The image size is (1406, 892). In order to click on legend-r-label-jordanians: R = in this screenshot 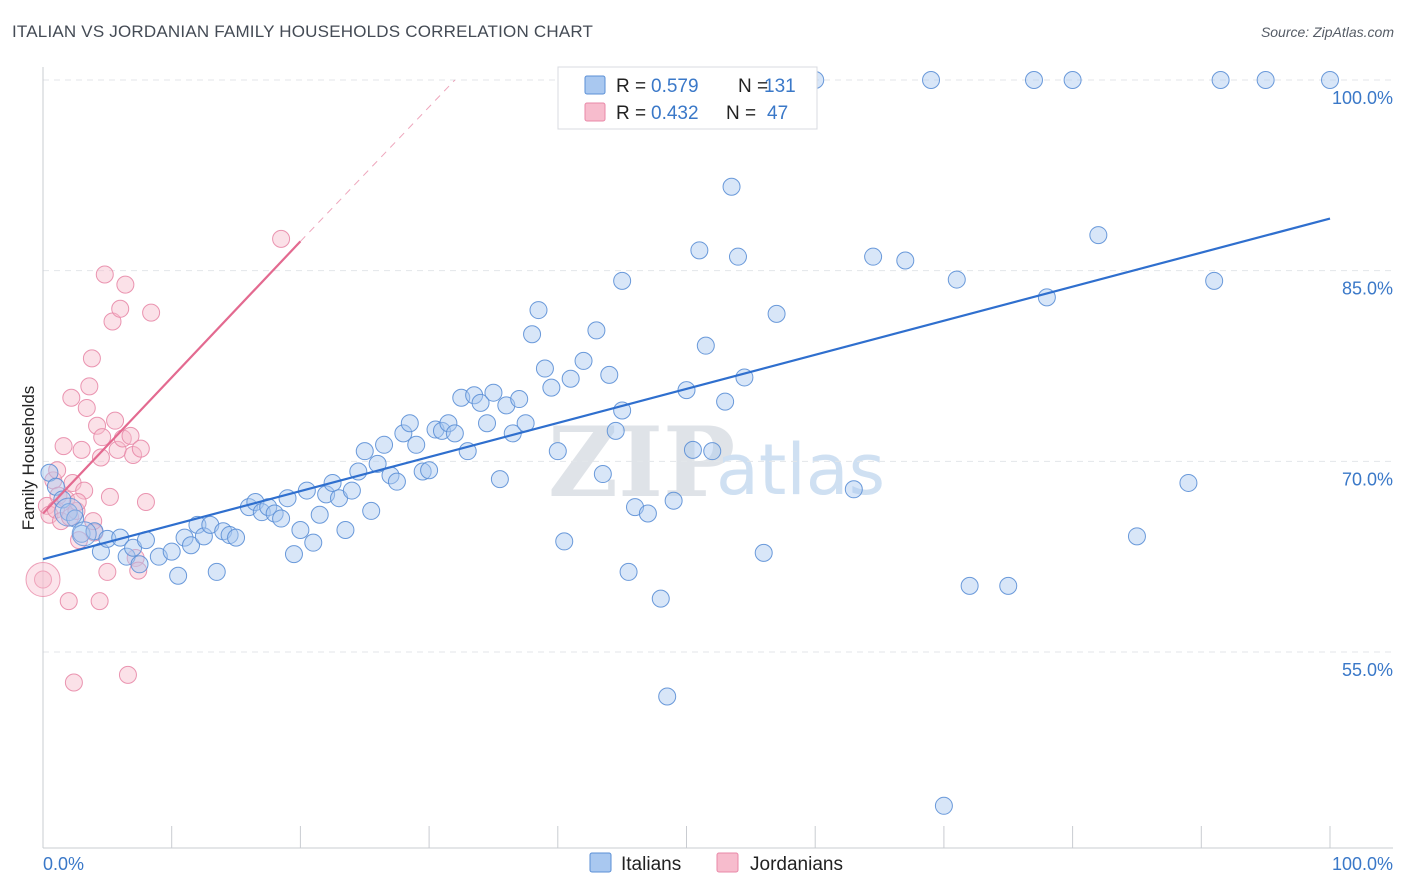, I will do `click(631, 113)`.